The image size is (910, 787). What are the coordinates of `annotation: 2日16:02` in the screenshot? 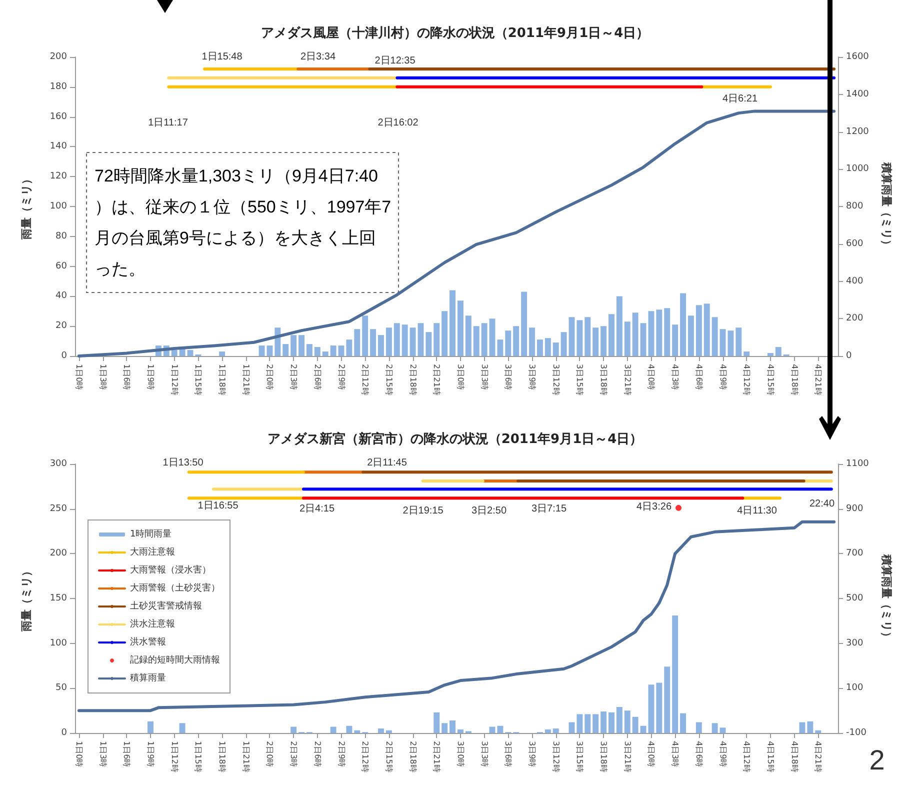 It's located at (398, 123).